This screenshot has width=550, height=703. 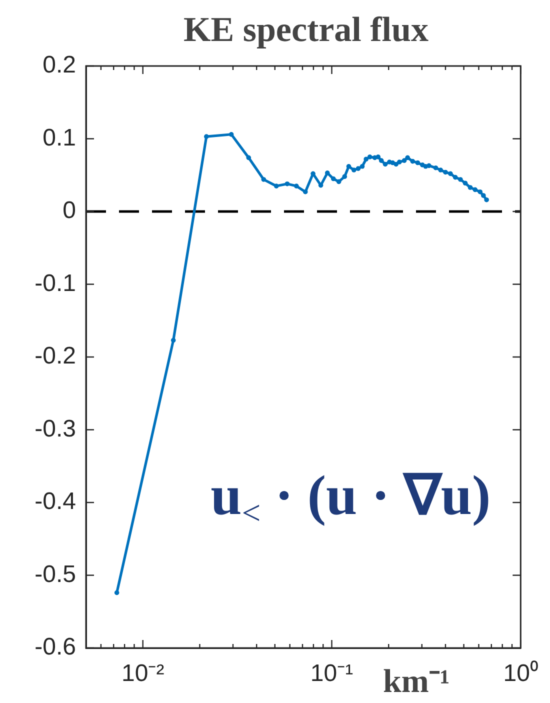 What do you see at coordinates (59, 65) in the screenshot?
I see `y-tick-label: 0.2` at bounding box center [59, 65].